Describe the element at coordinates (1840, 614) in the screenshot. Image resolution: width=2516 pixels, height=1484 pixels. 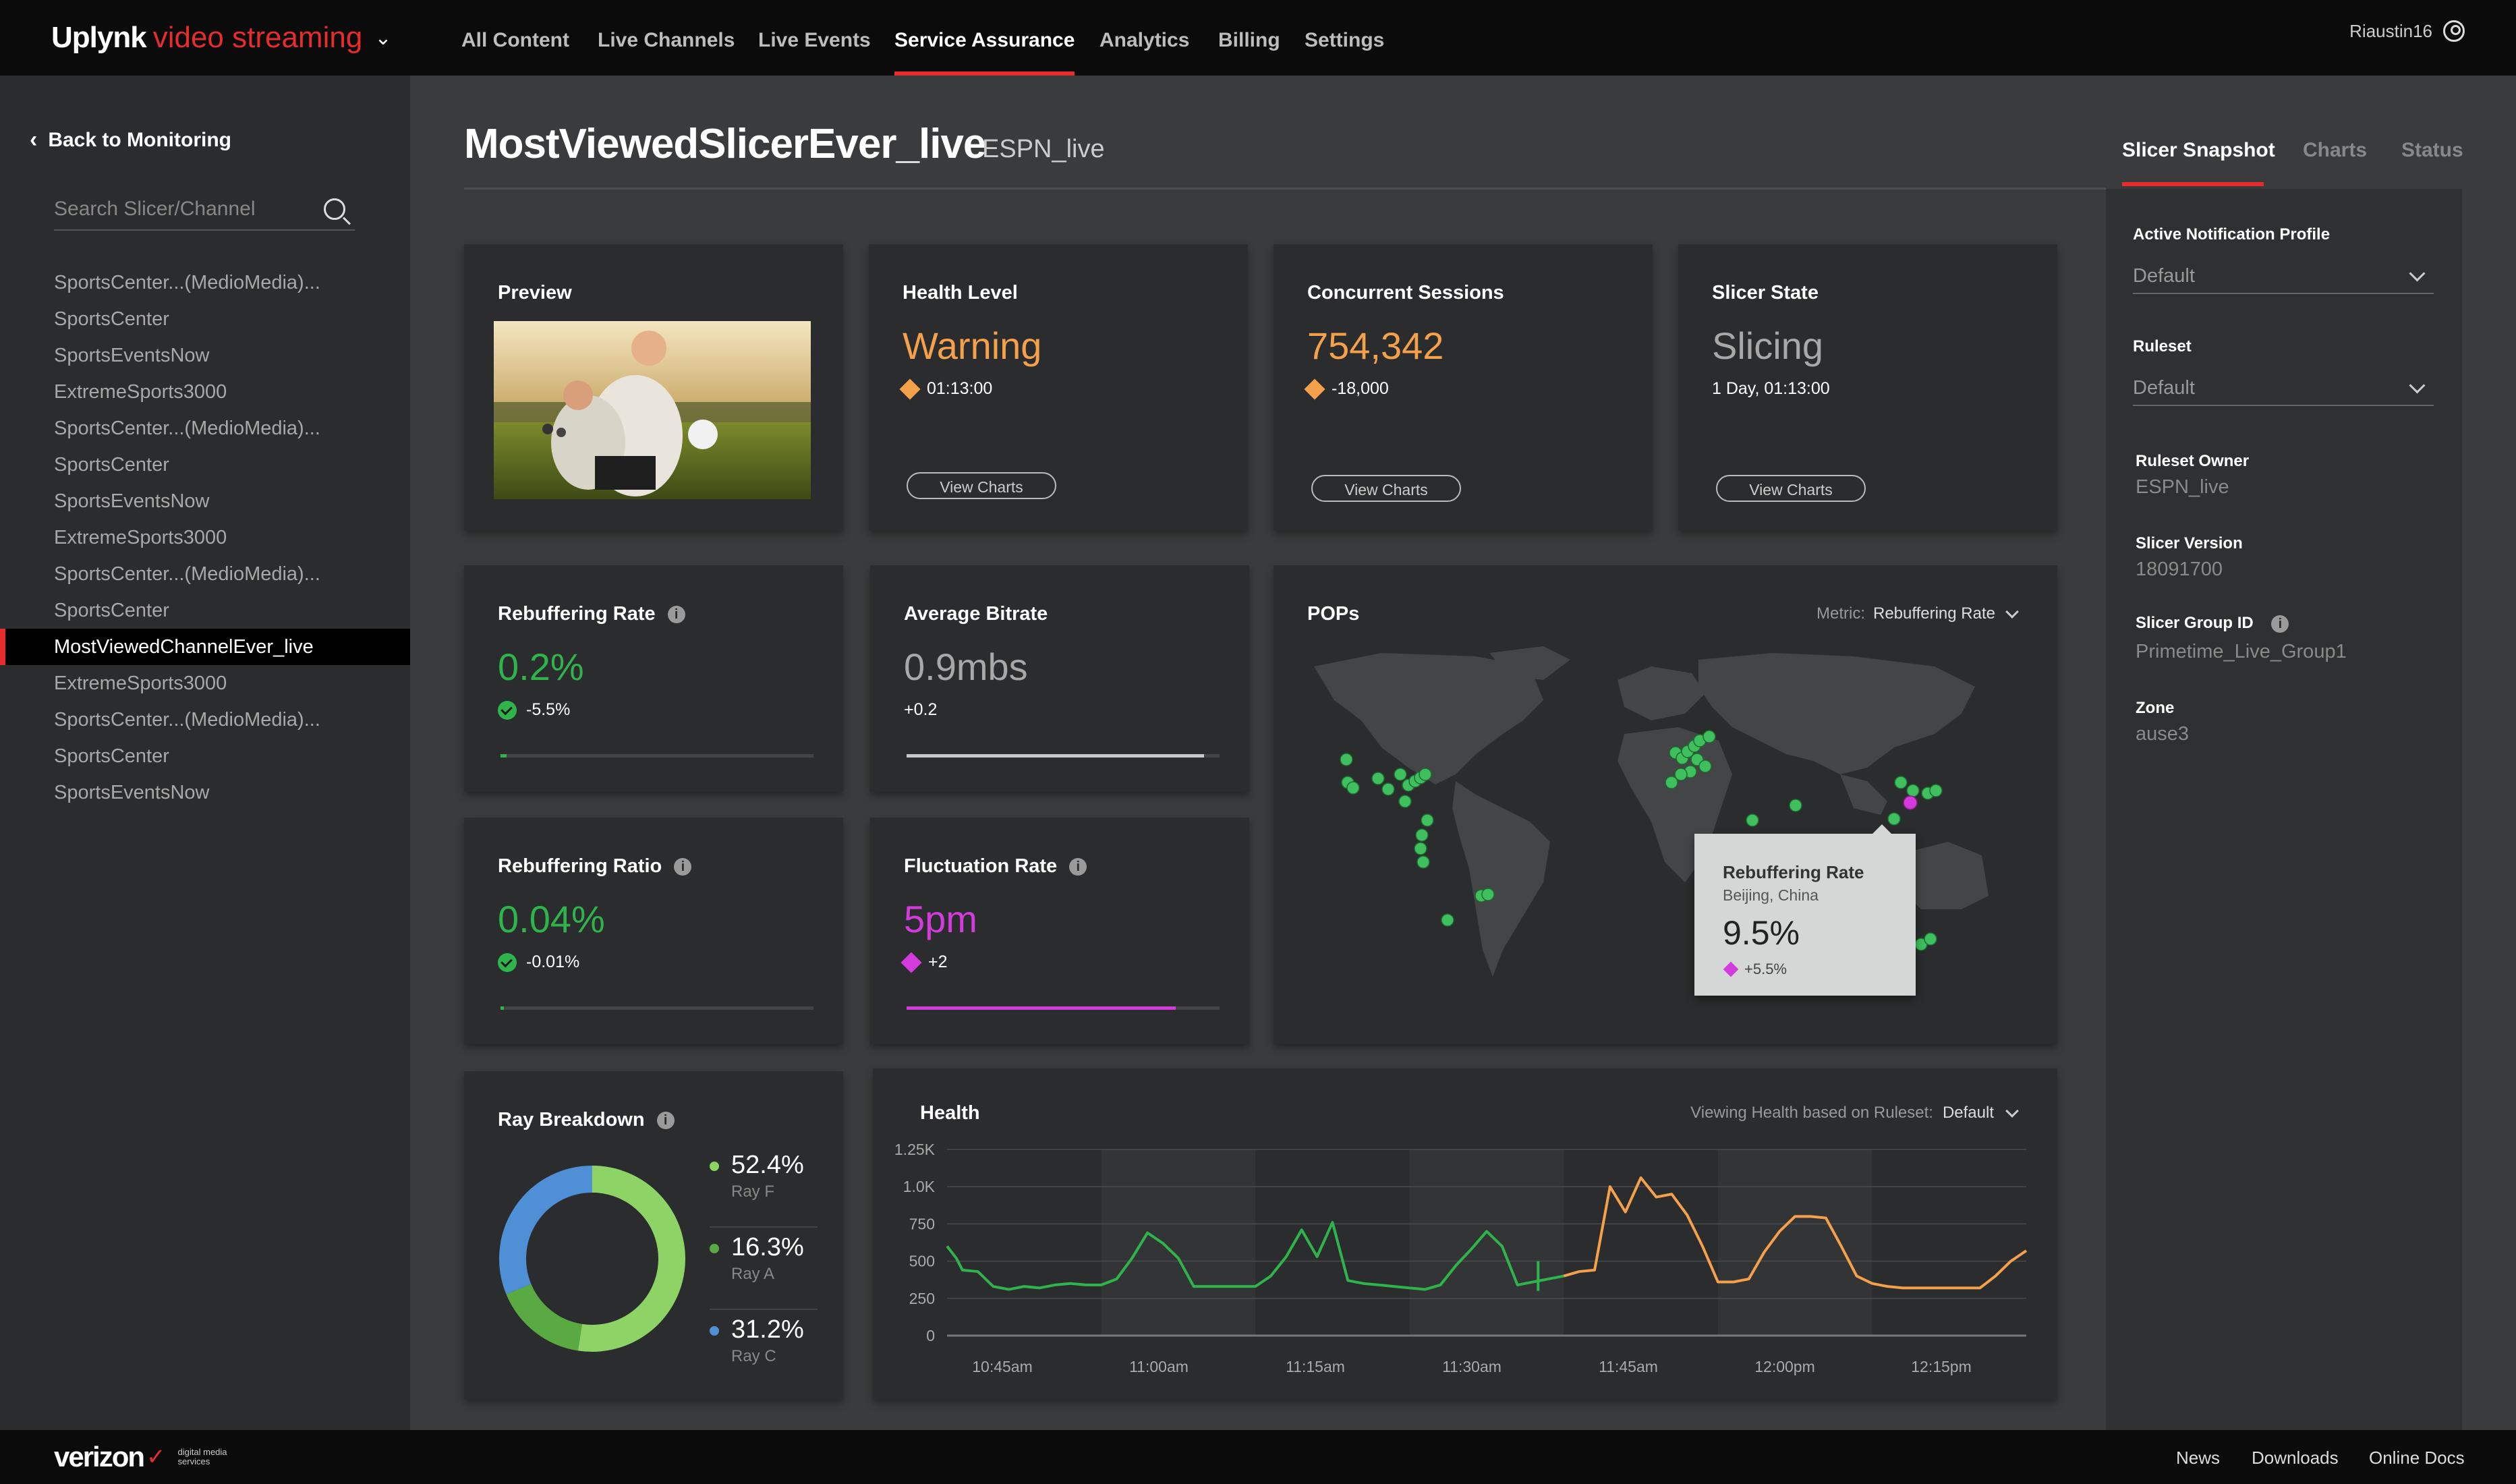
I see `metric-label: Metric:` at that location.